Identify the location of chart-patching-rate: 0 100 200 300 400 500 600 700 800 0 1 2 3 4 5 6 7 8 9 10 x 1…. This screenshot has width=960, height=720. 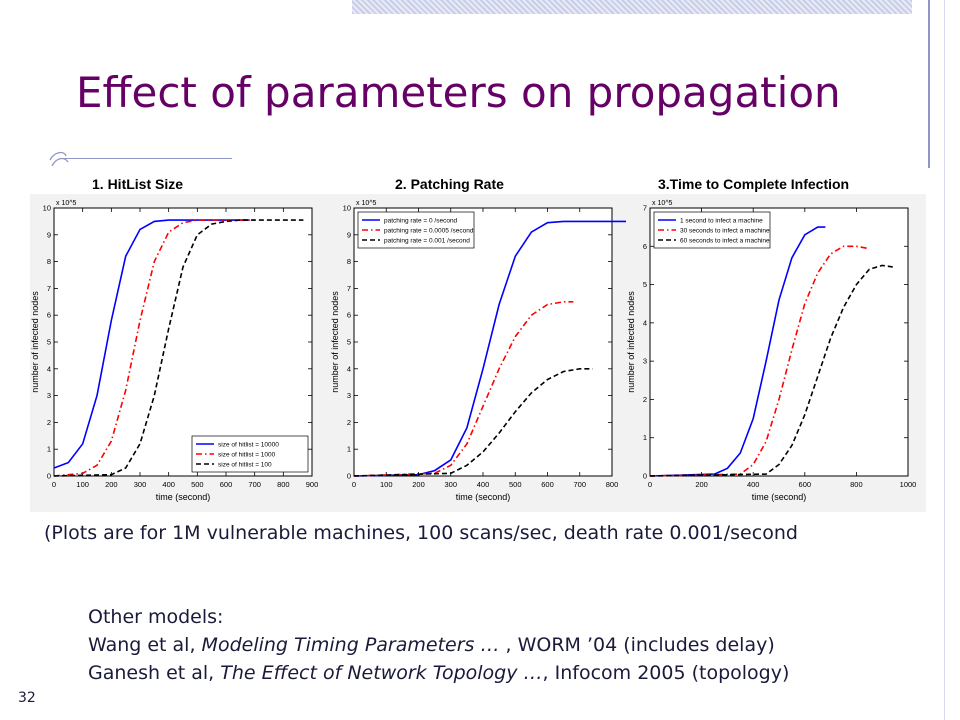
(480, 353).